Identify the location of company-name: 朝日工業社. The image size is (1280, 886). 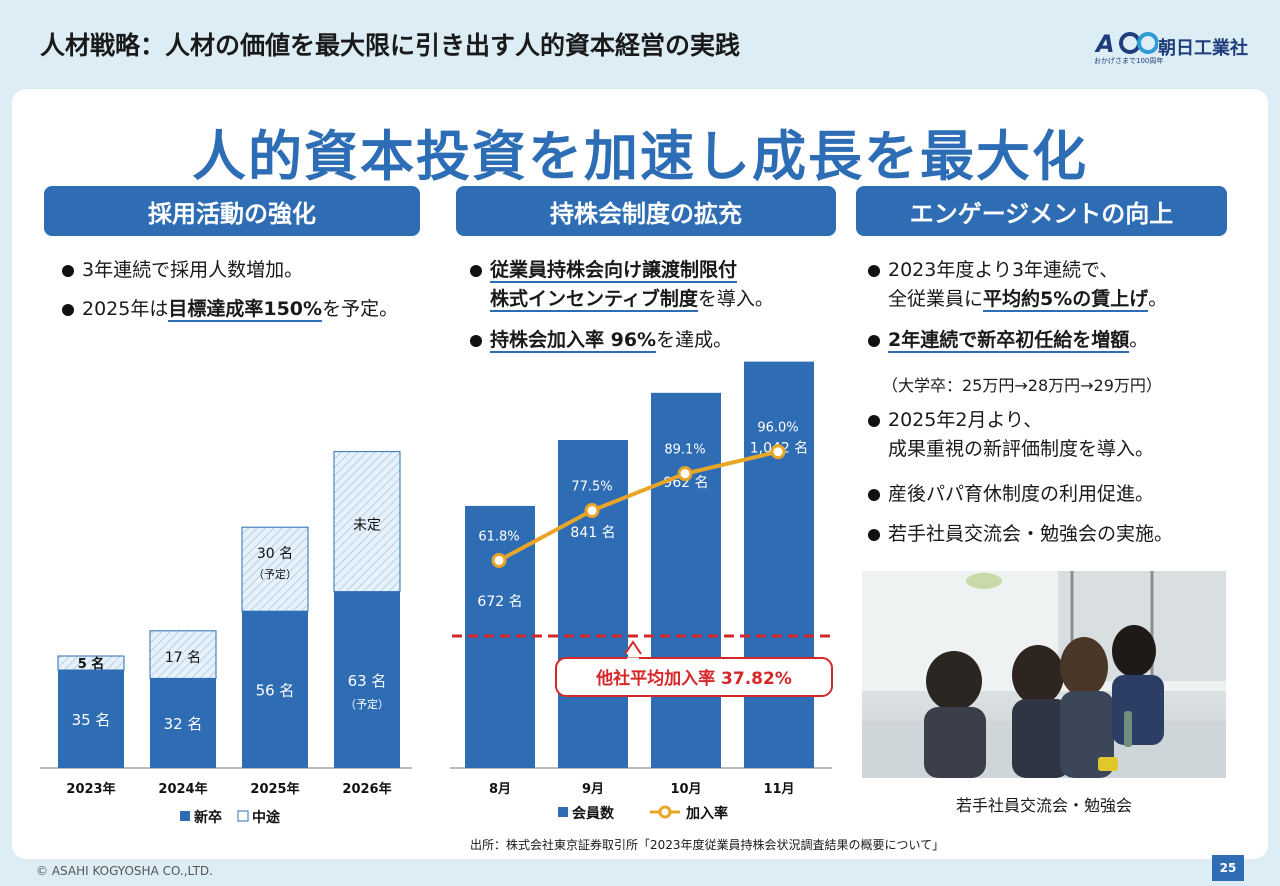
(1203, 48).